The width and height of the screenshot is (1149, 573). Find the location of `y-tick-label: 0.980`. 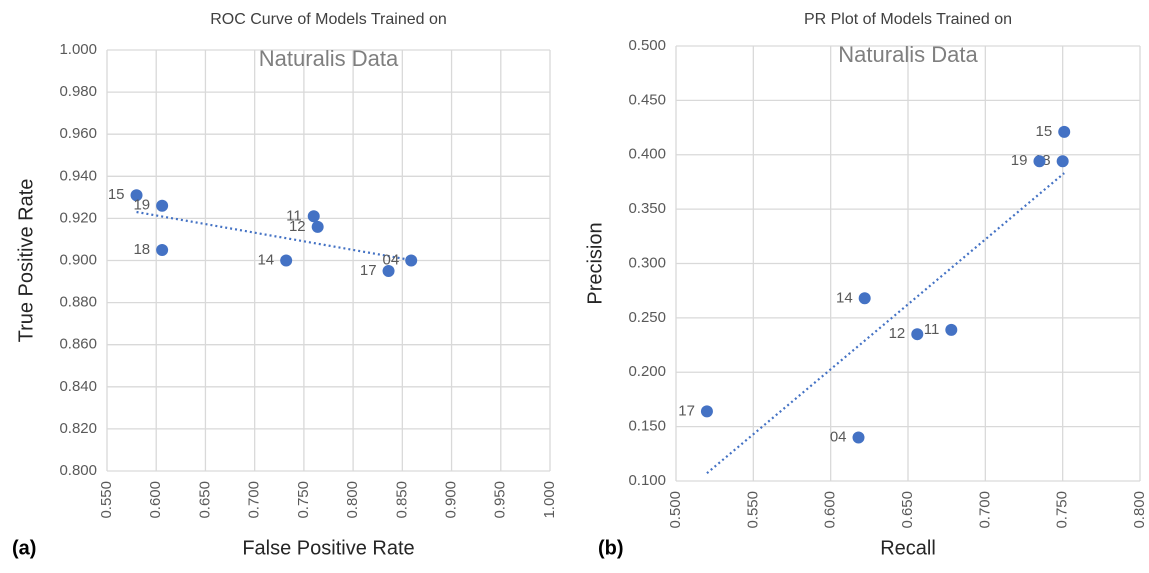

y-tick-label: 0.980 is located at coordinates (78, 91).